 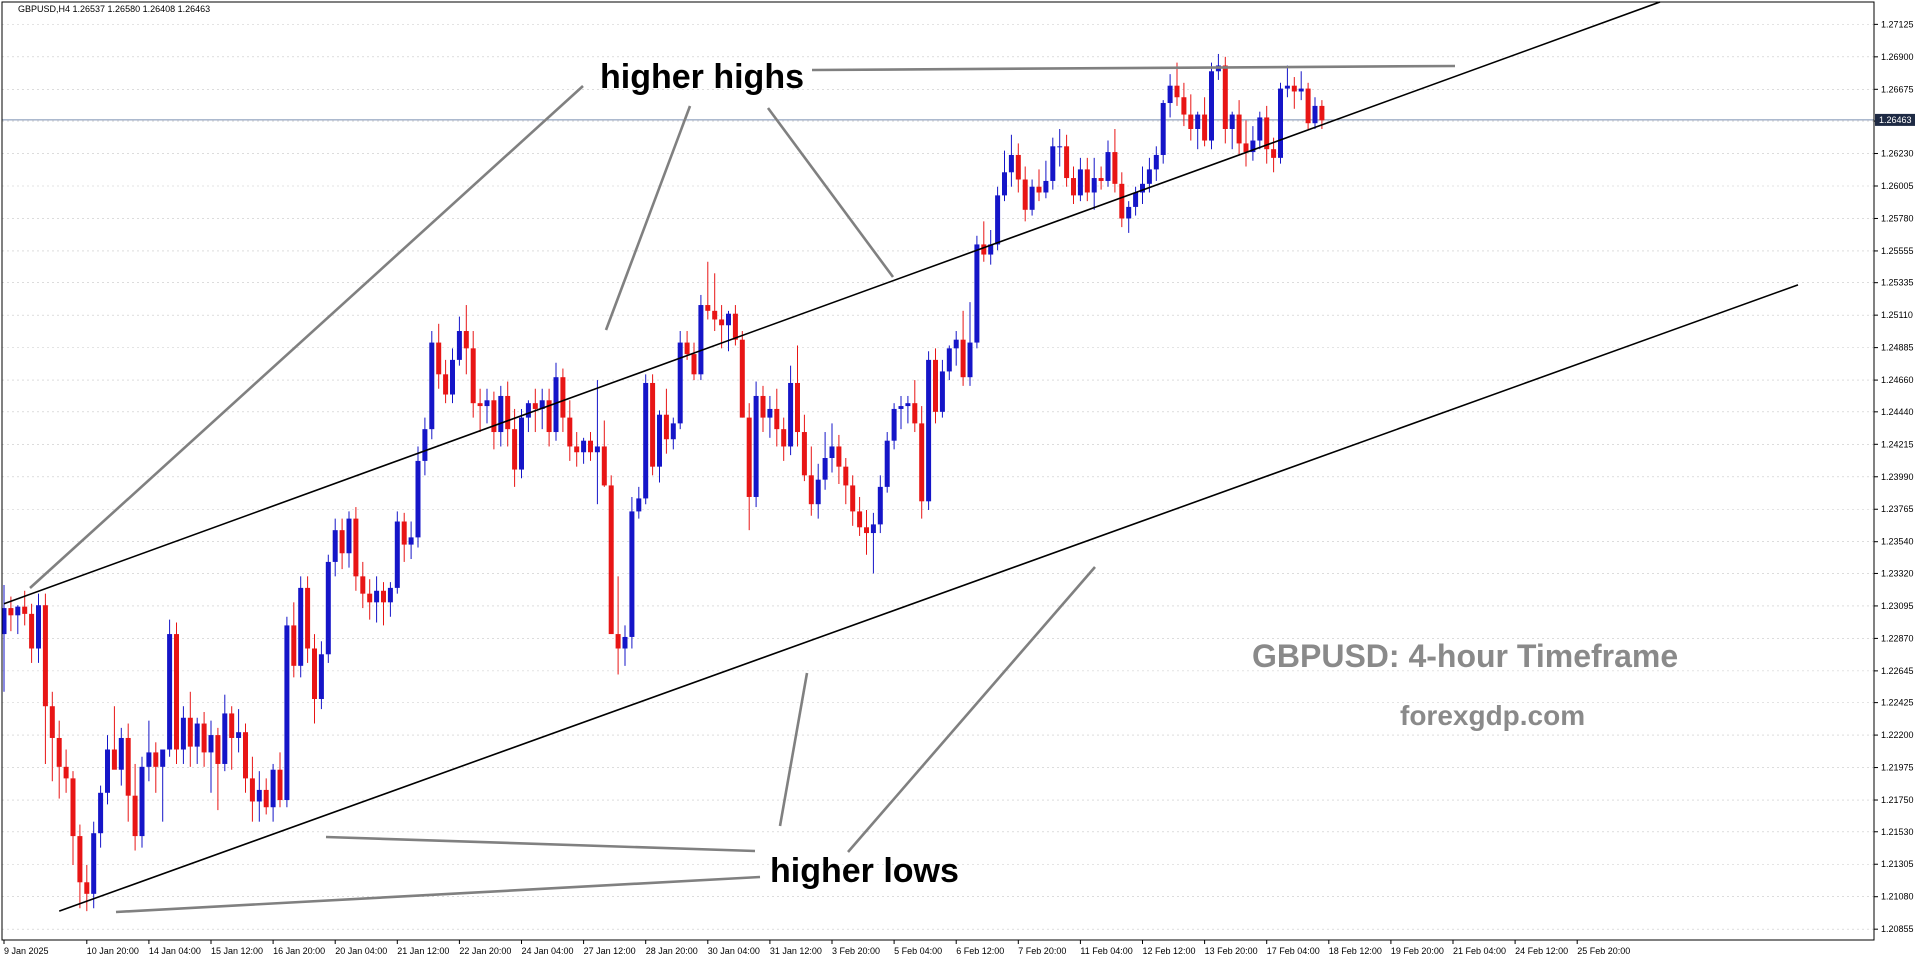 I want to click on y-tick-label: 1.25555, so click(x=1897, y=251).